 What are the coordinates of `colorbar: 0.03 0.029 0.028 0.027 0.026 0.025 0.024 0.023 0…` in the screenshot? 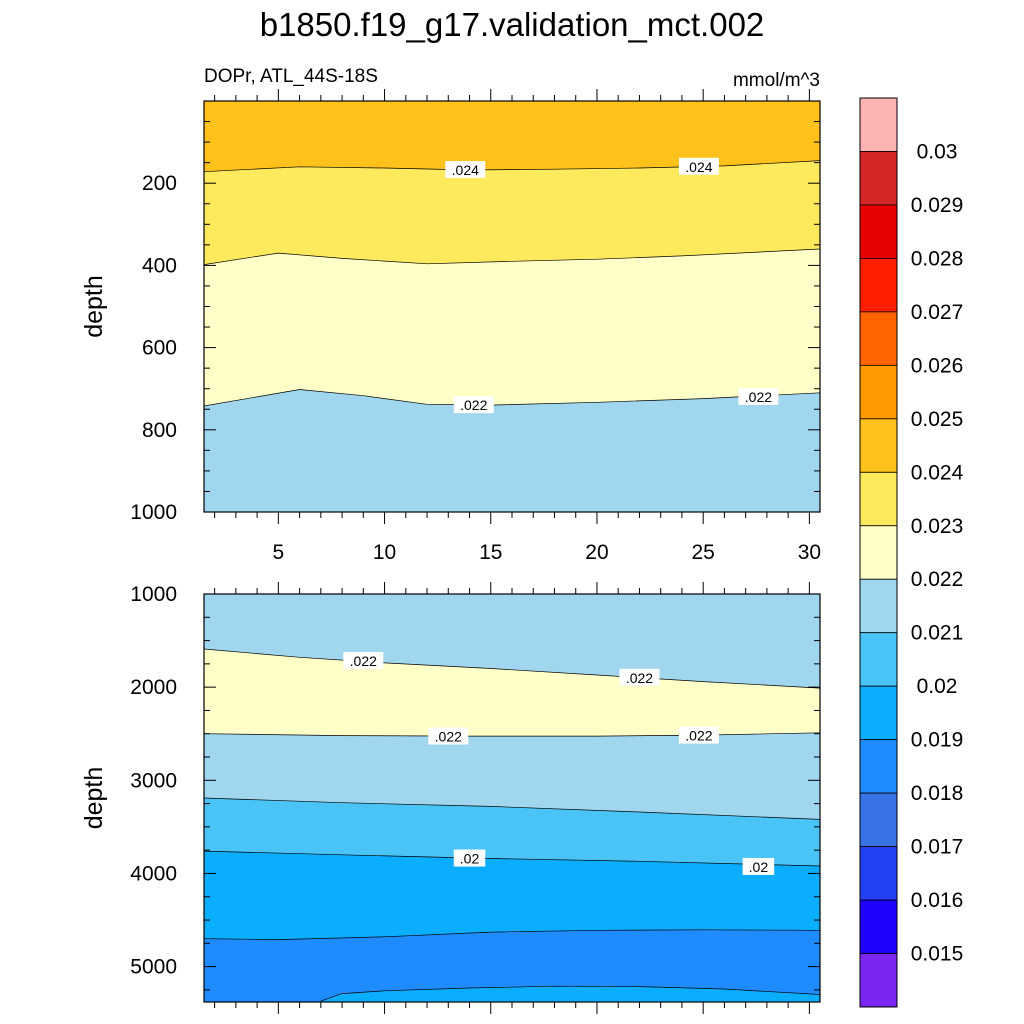 It's located at (911, 552).